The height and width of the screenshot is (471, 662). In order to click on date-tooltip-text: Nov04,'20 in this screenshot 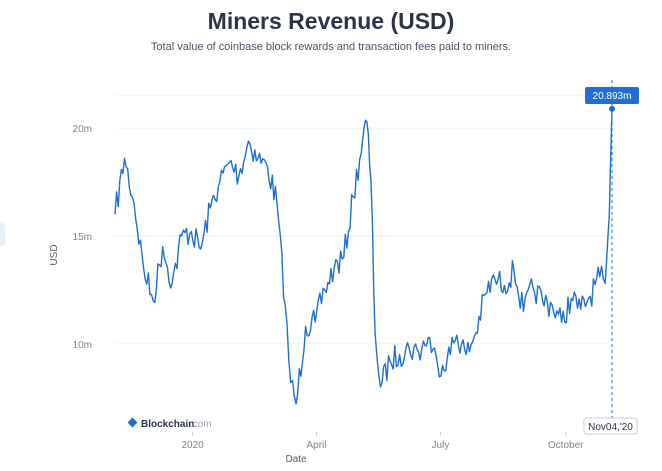, I will do `click(610, 427)`.